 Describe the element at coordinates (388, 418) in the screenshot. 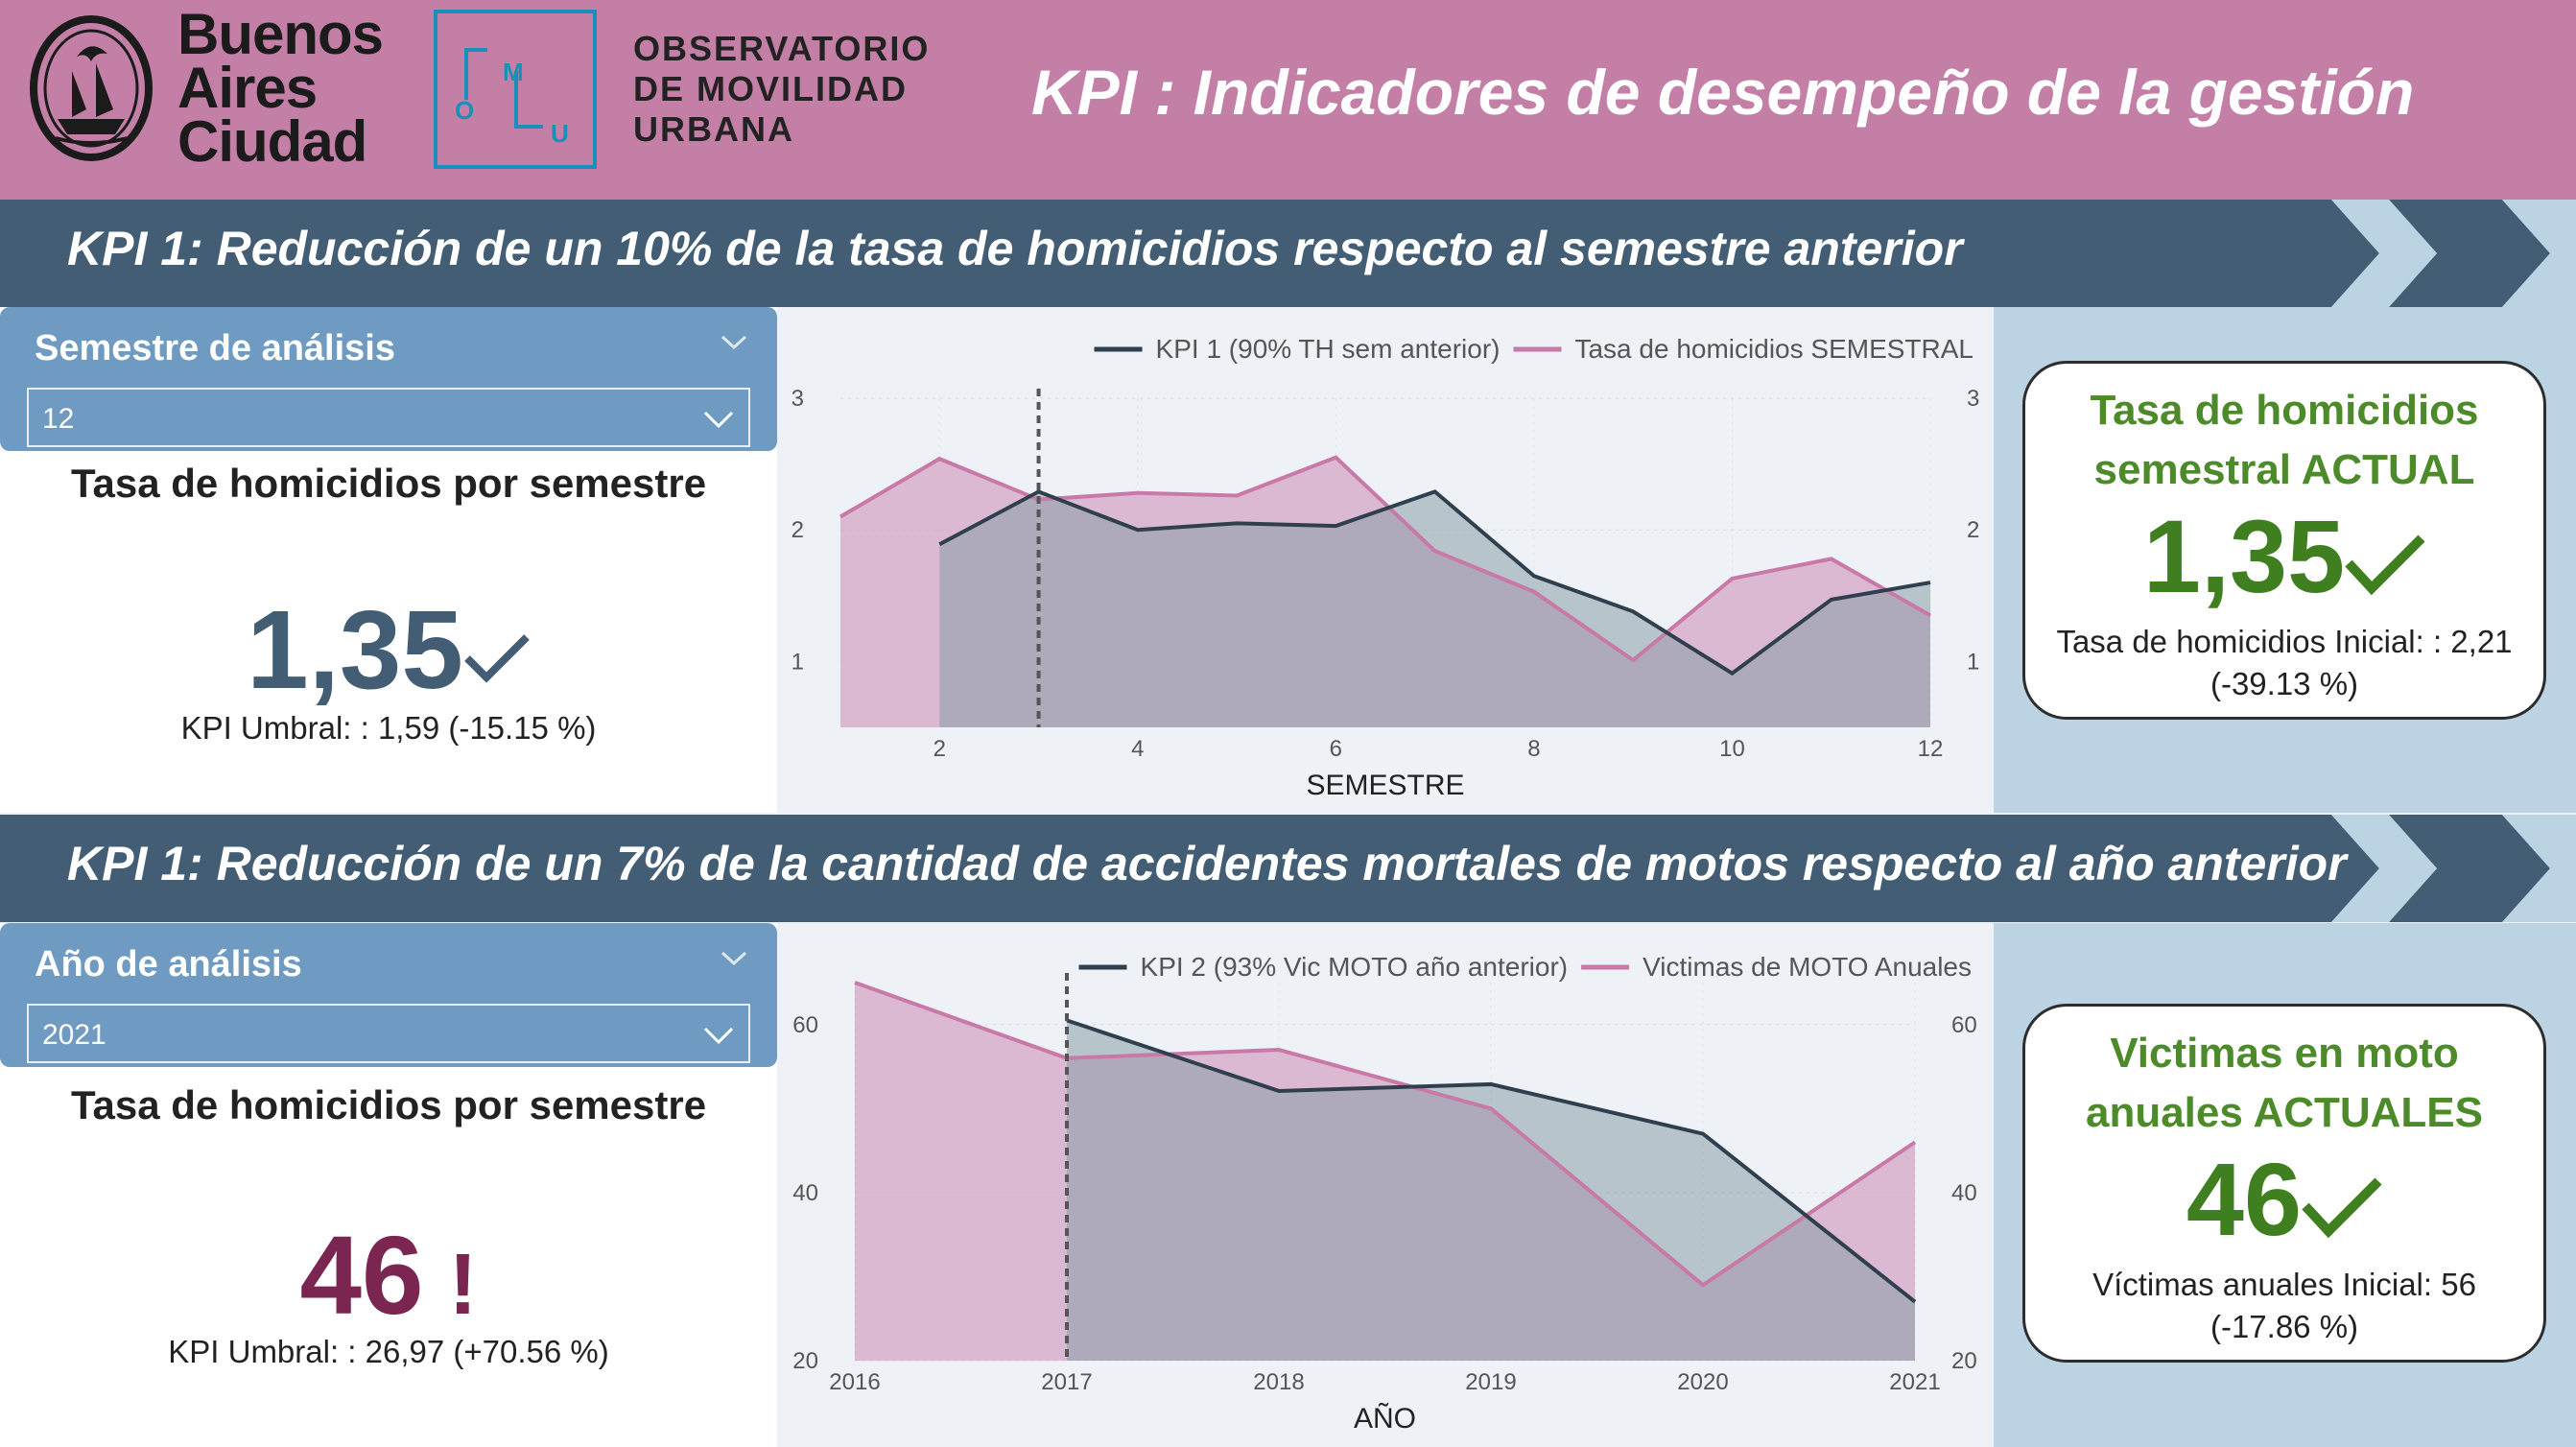

I see `semester-dropdown: 12` at that location.